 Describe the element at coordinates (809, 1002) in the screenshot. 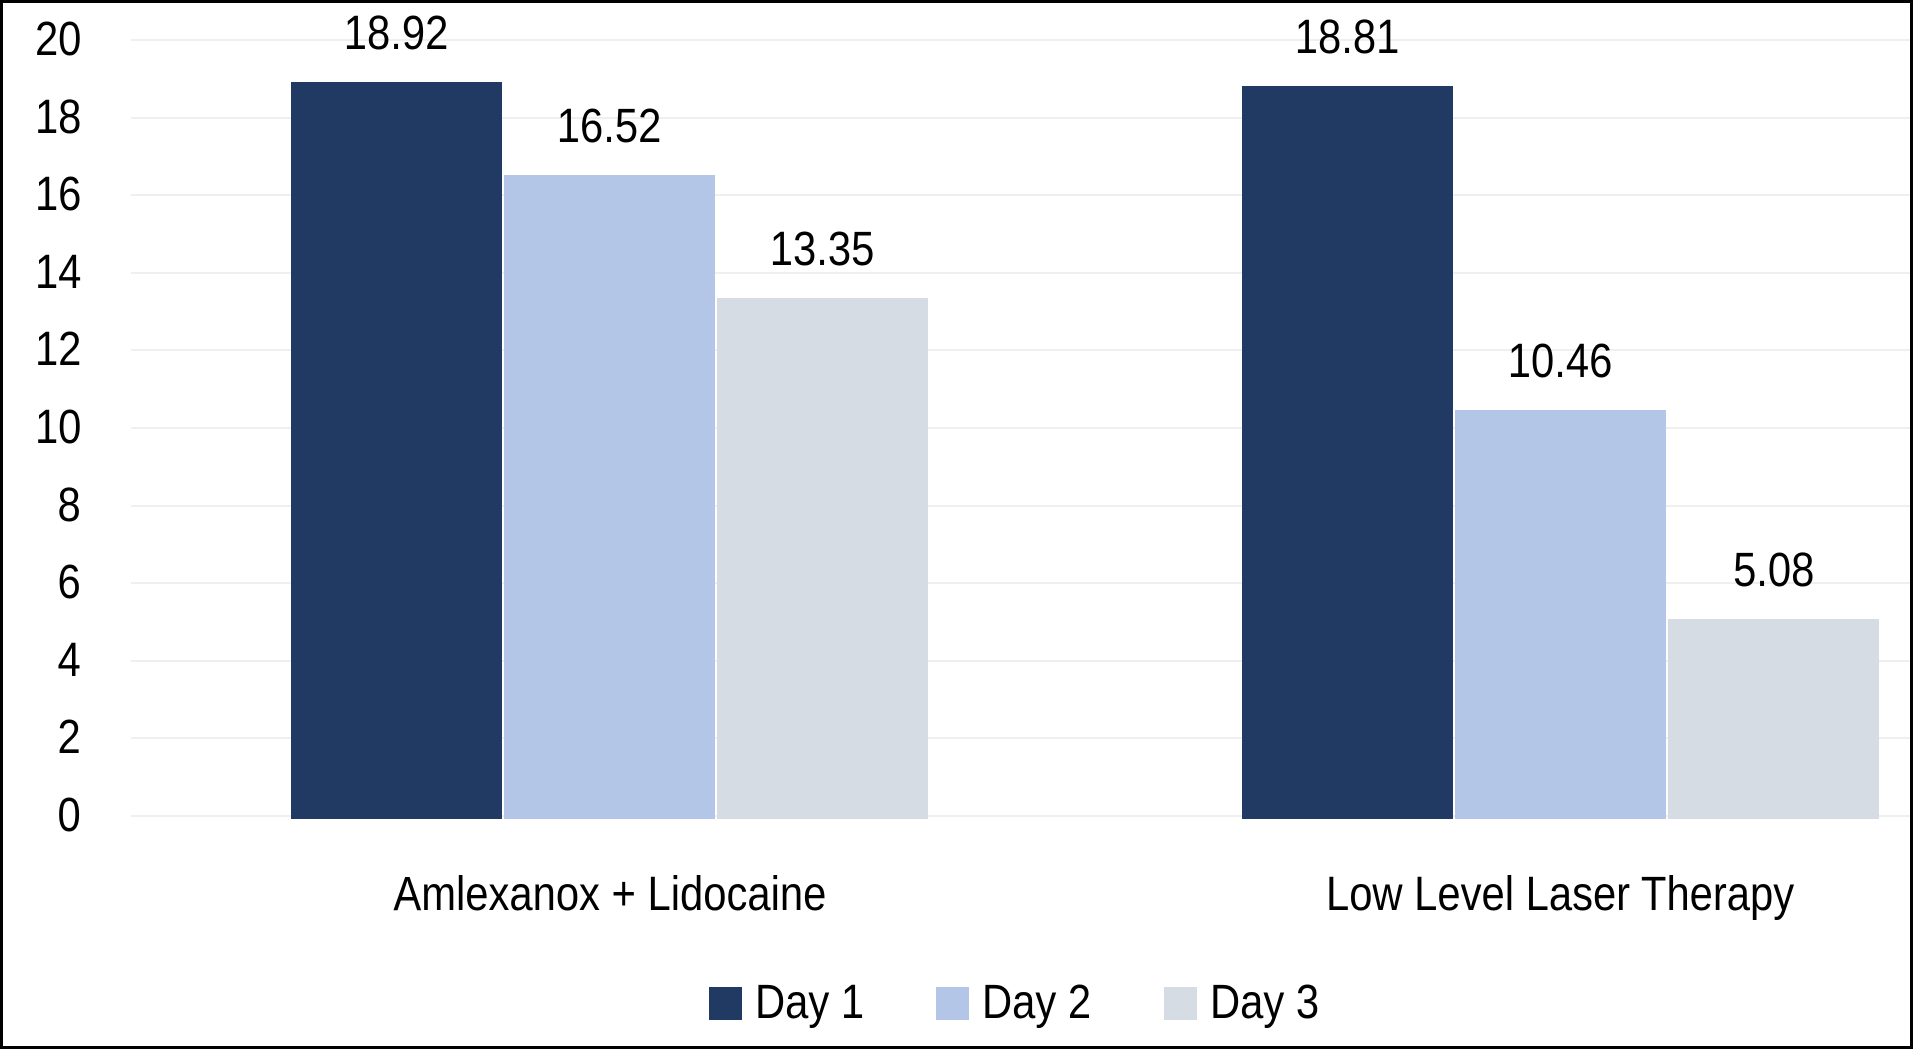

I see `legend-label-day-1: Day 1` at that location.